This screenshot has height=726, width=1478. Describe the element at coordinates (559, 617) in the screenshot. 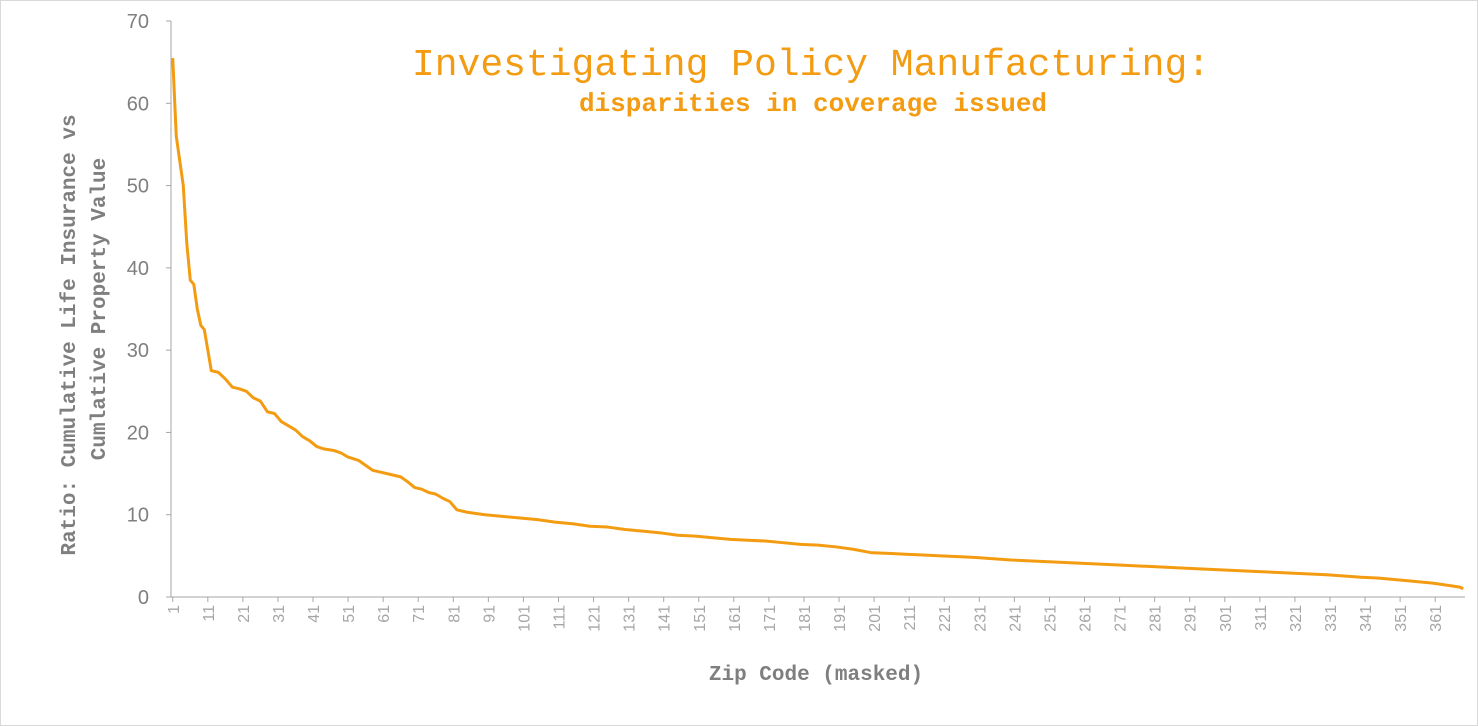

I see `x-tick-label: 111` at that location.